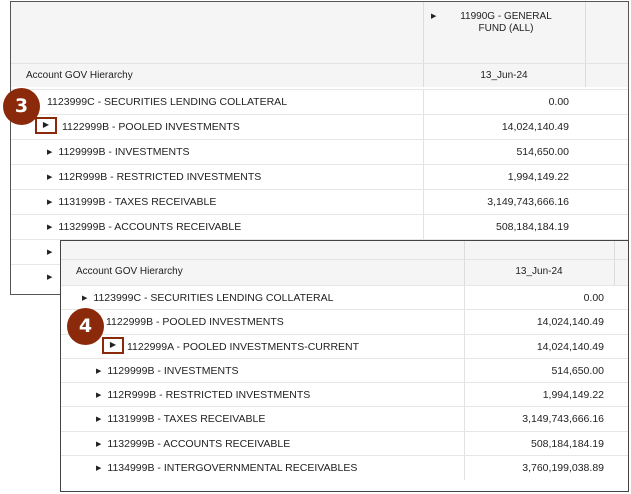  What do you see at coordinates (319, 251) in the screenshot?
I see `table-row: ▶` at bounding box center [319, 251].